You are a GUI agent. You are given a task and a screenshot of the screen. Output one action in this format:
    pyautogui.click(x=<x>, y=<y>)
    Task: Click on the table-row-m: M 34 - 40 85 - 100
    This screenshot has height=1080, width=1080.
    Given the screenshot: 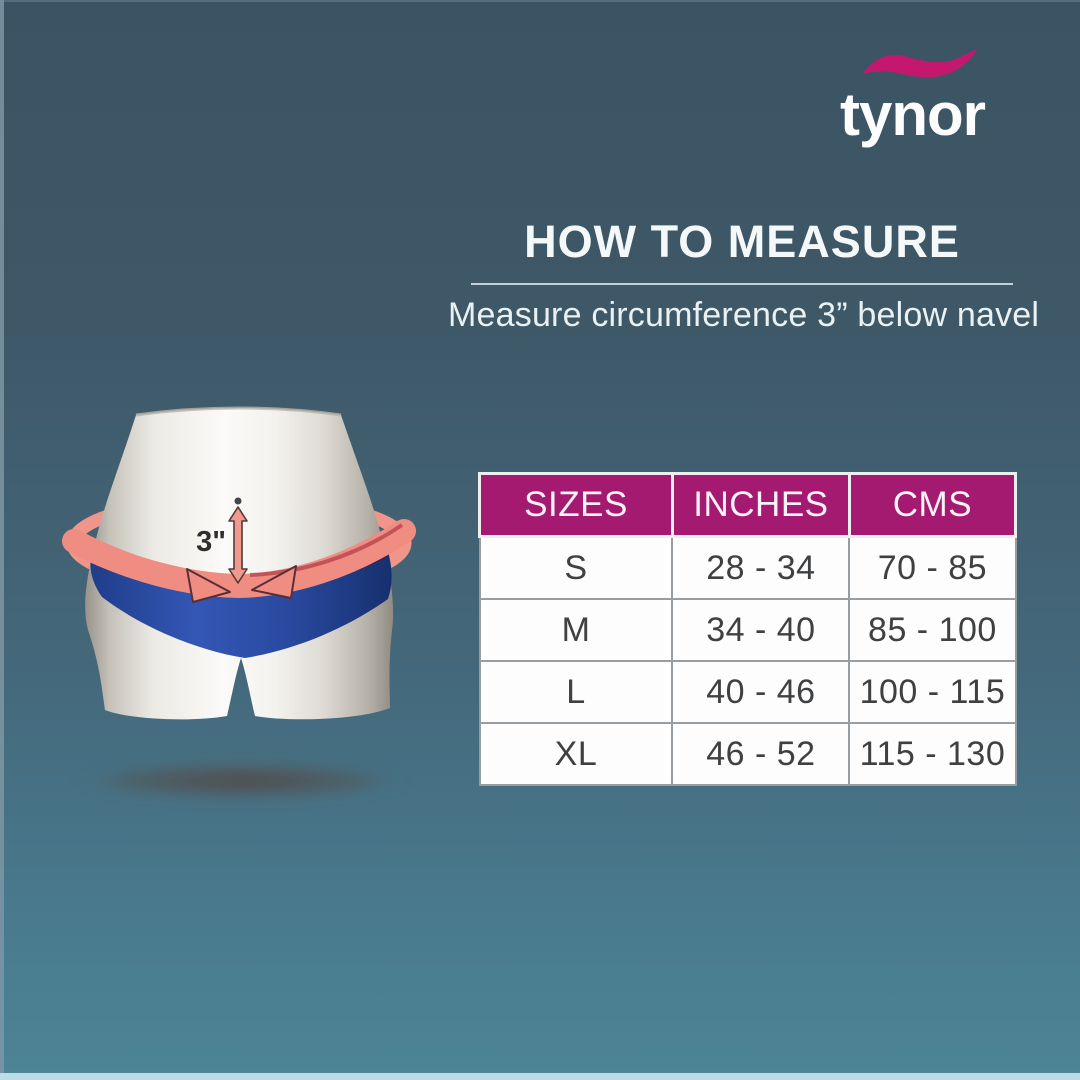 What is the action you would take?
    pyautogui.click(x=747, y=630)
    